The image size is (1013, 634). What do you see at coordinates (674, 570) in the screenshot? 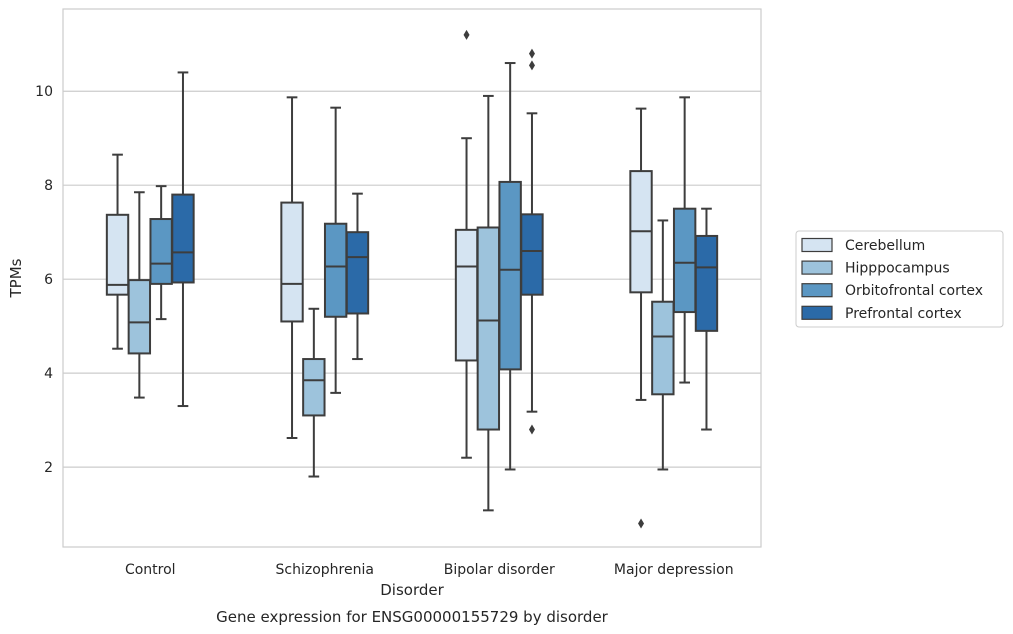
I see `x-tick-label: Major depression` at bounding box center [674, 570].